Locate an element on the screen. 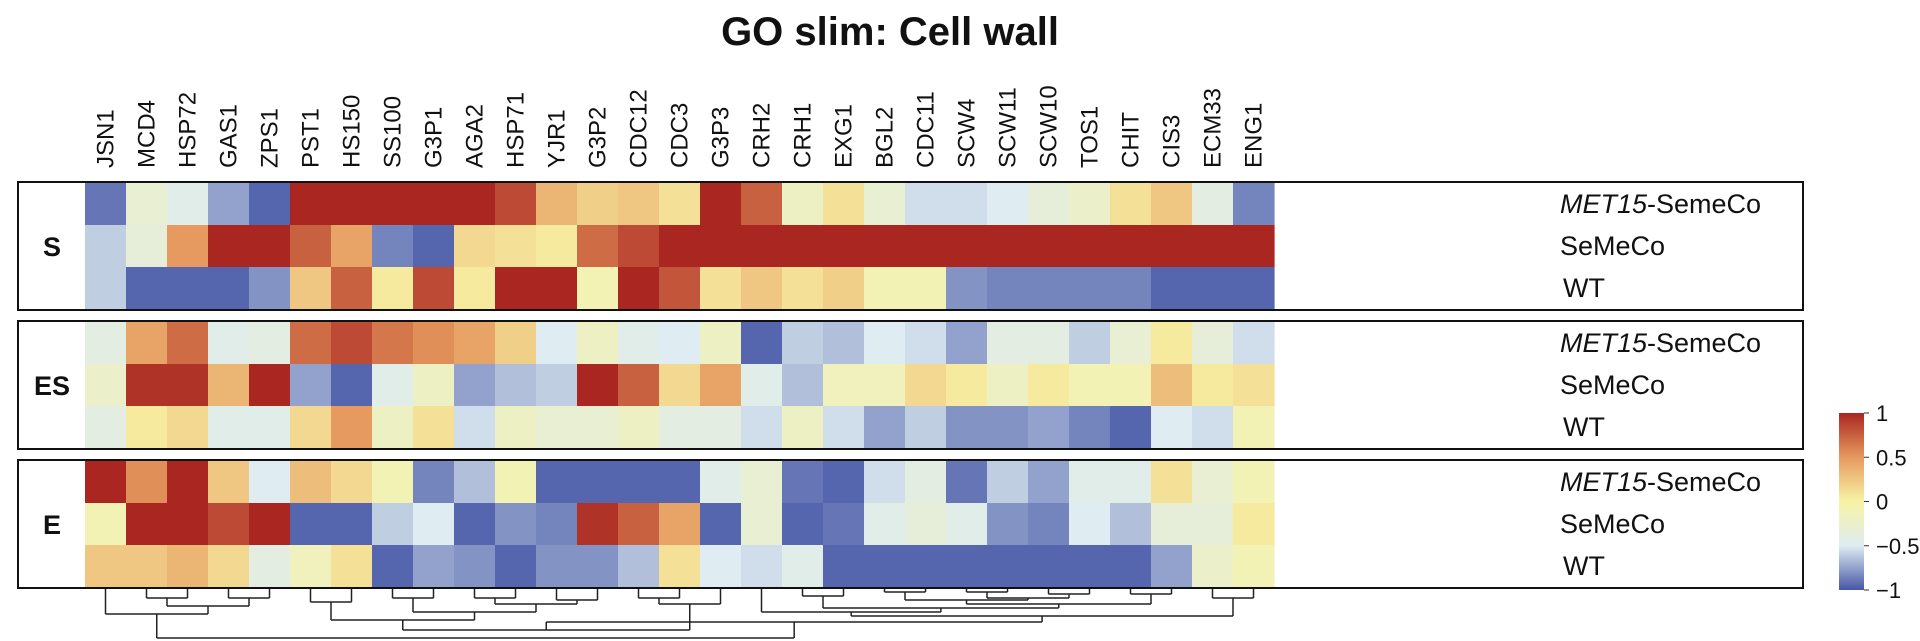 Image resolution: width=1920 pixels, height=641 pixels. column-label: SCW4 is located at coordinates (967, 133).